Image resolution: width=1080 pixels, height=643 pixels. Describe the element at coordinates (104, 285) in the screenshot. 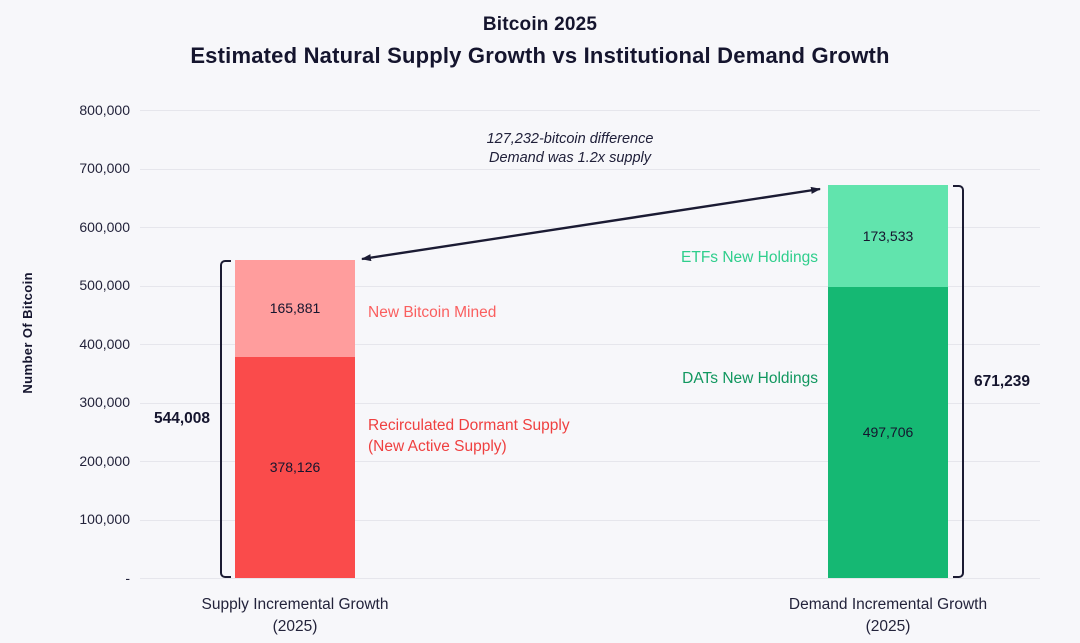

I see `y-tick-500000: 500,000` at that location.